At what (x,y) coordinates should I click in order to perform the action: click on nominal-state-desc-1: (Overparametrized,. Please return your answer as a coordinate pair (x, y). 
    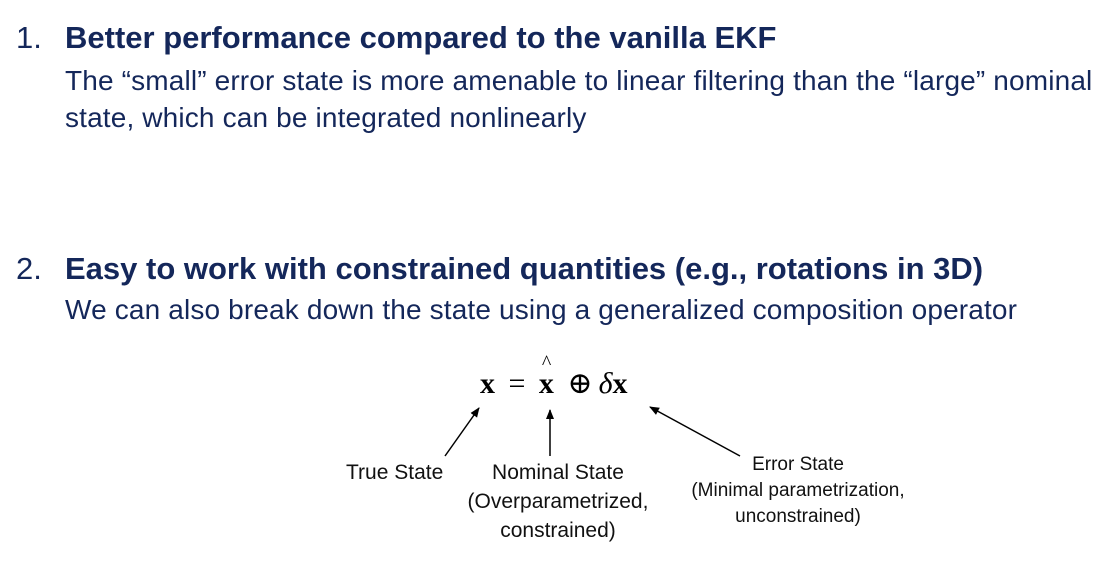
    Looking at the image, I should click on (558, 501).